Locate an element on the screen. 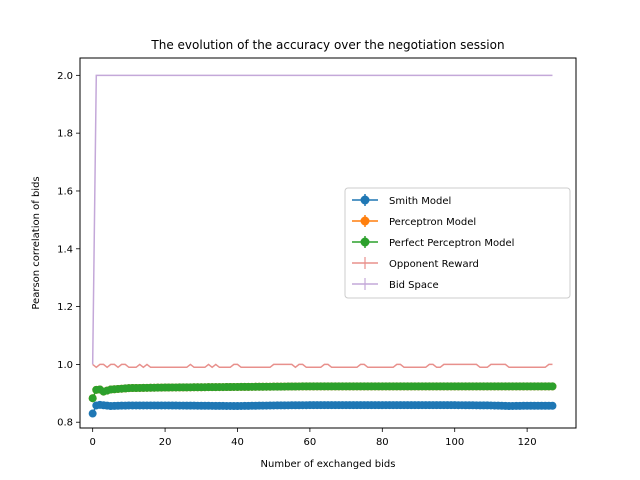 The height and width of the screenshot is (480, 640). x-tick-label: 60 is located at coordinates (310, 442).